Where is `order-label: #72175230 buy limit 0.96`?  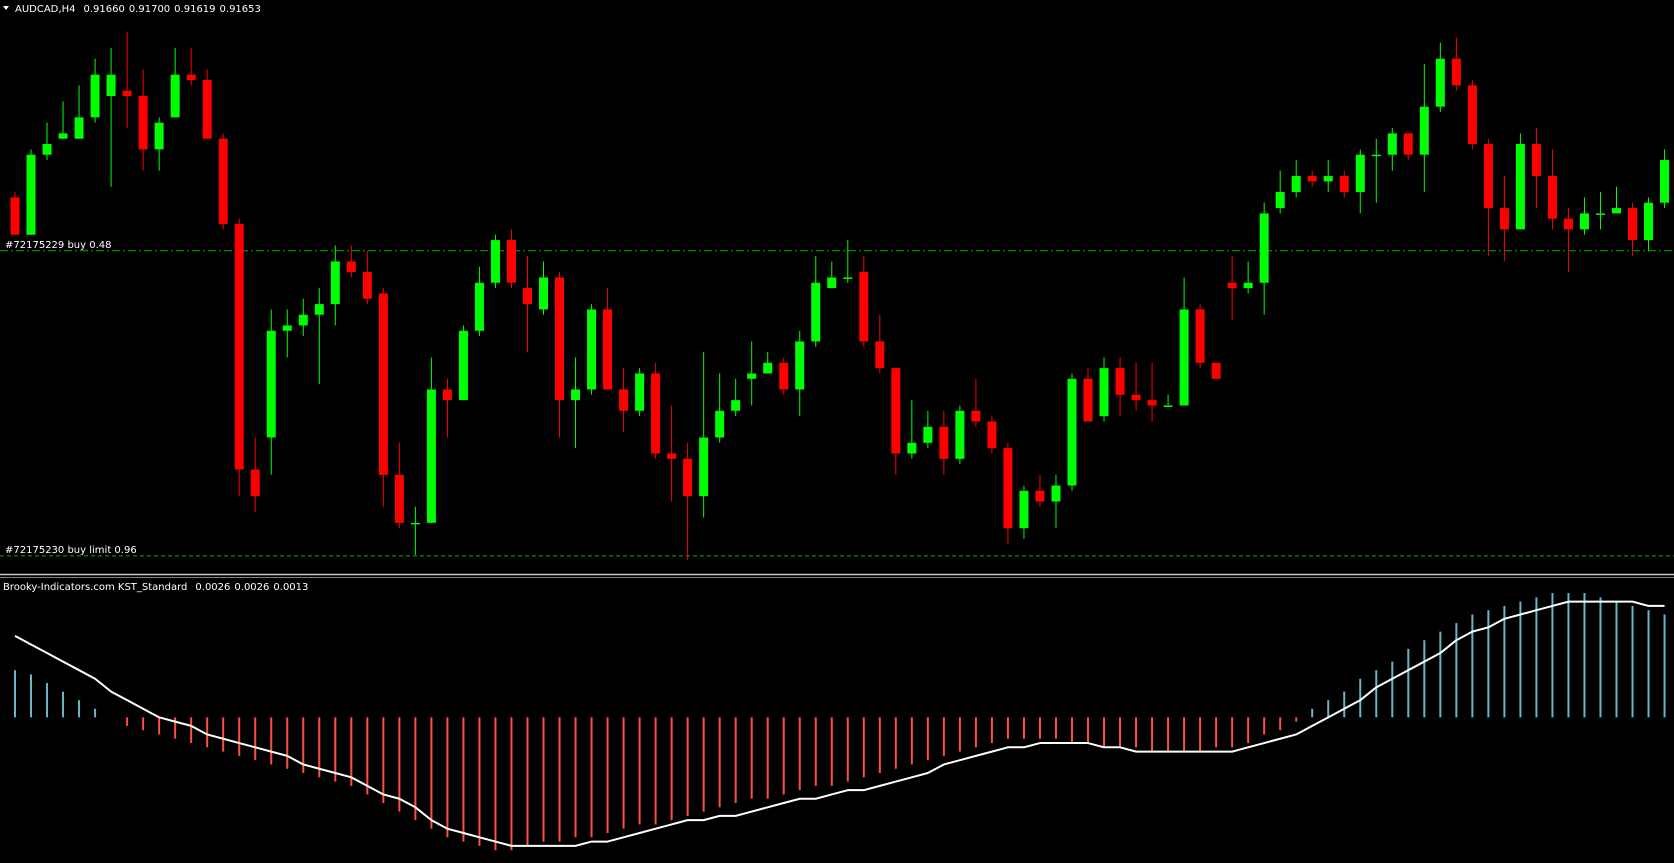
order-label: #72175230 buy limit 0.96 is located at coordinates (71, 550).